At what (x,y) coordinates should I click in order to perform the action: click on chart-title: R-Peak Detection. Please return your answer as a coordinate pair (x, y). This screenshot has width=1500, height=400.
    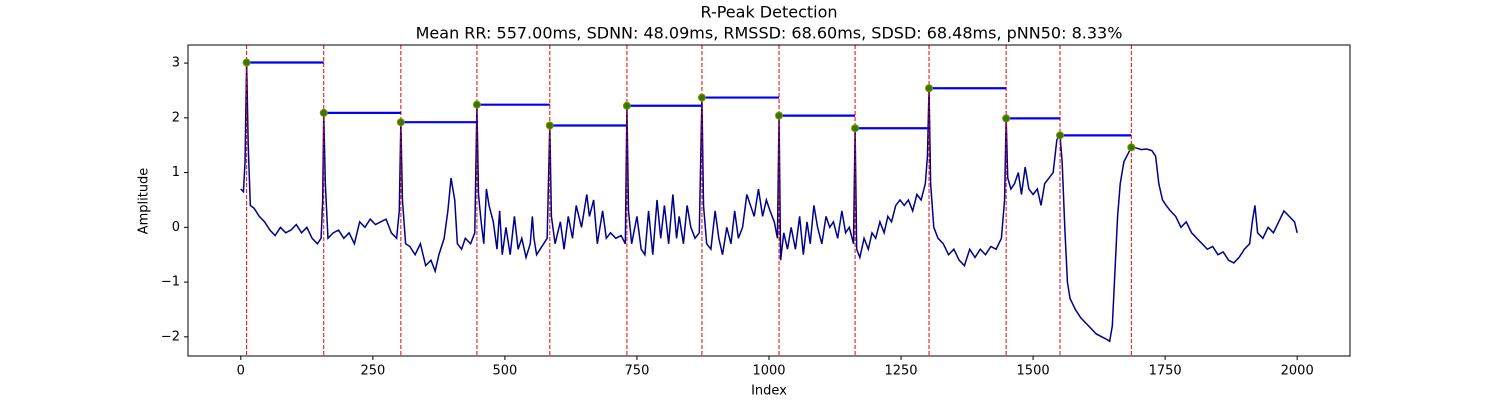
    Looking at the image, I should click on (768, 12).